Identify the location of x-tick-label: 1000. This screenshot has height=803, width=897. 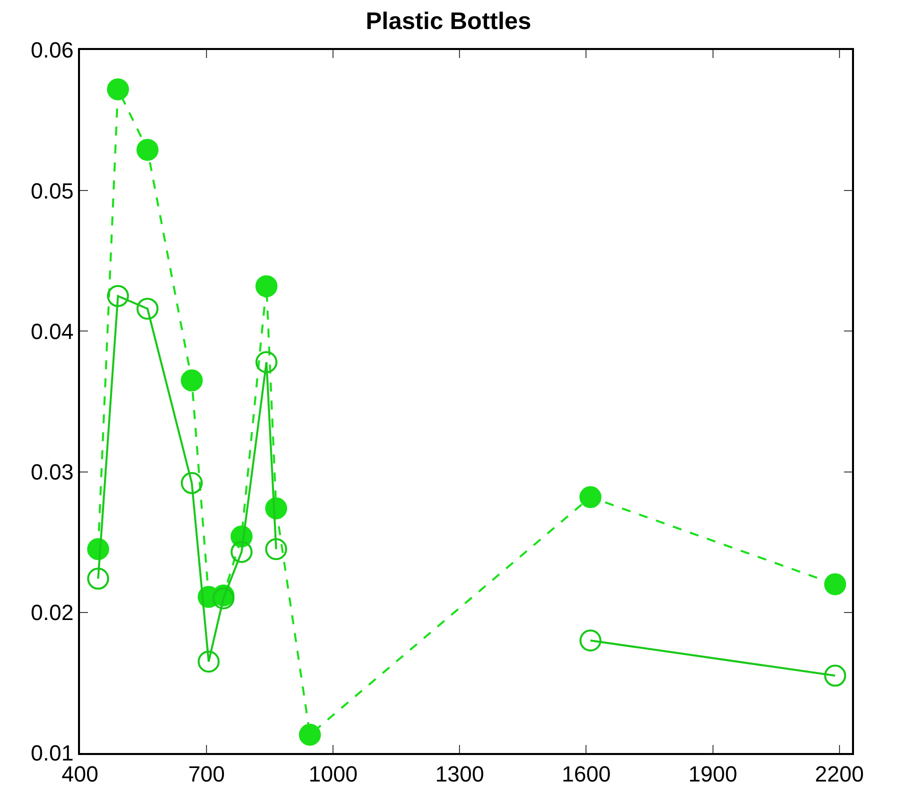
(333, 773).